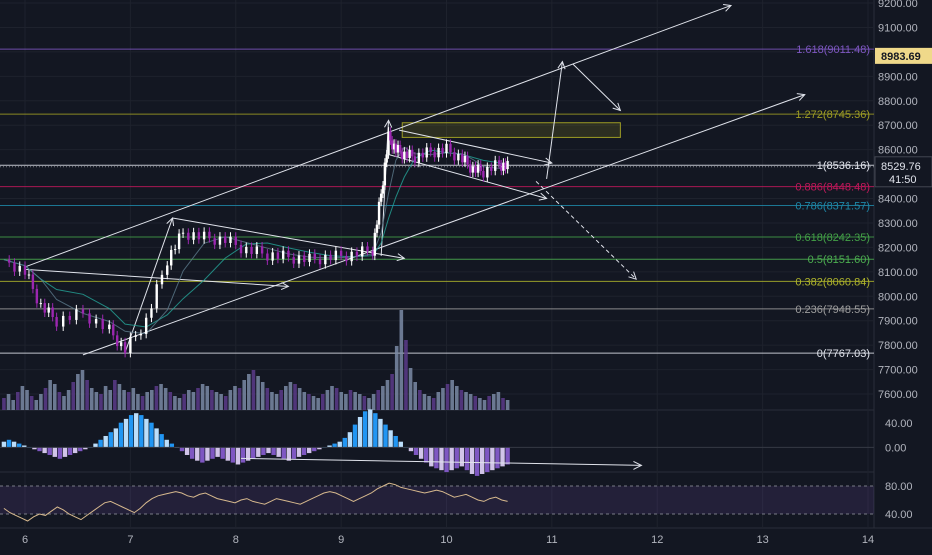  What do you see at coordinates (898, 77) in the screenshot?
I see `price-tick-label: 8900.00` at bounding box center [898, 77].